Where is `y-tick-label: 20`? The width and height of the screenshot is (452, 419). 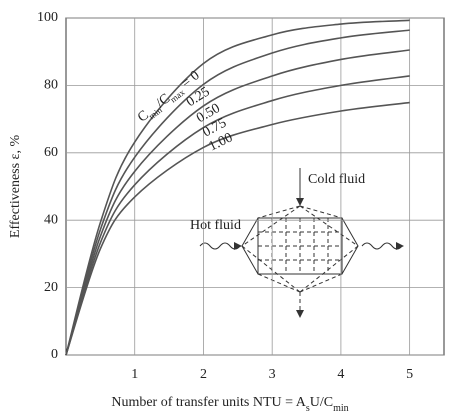
y-tick-label: 20 is located at coordinates (51, 287).